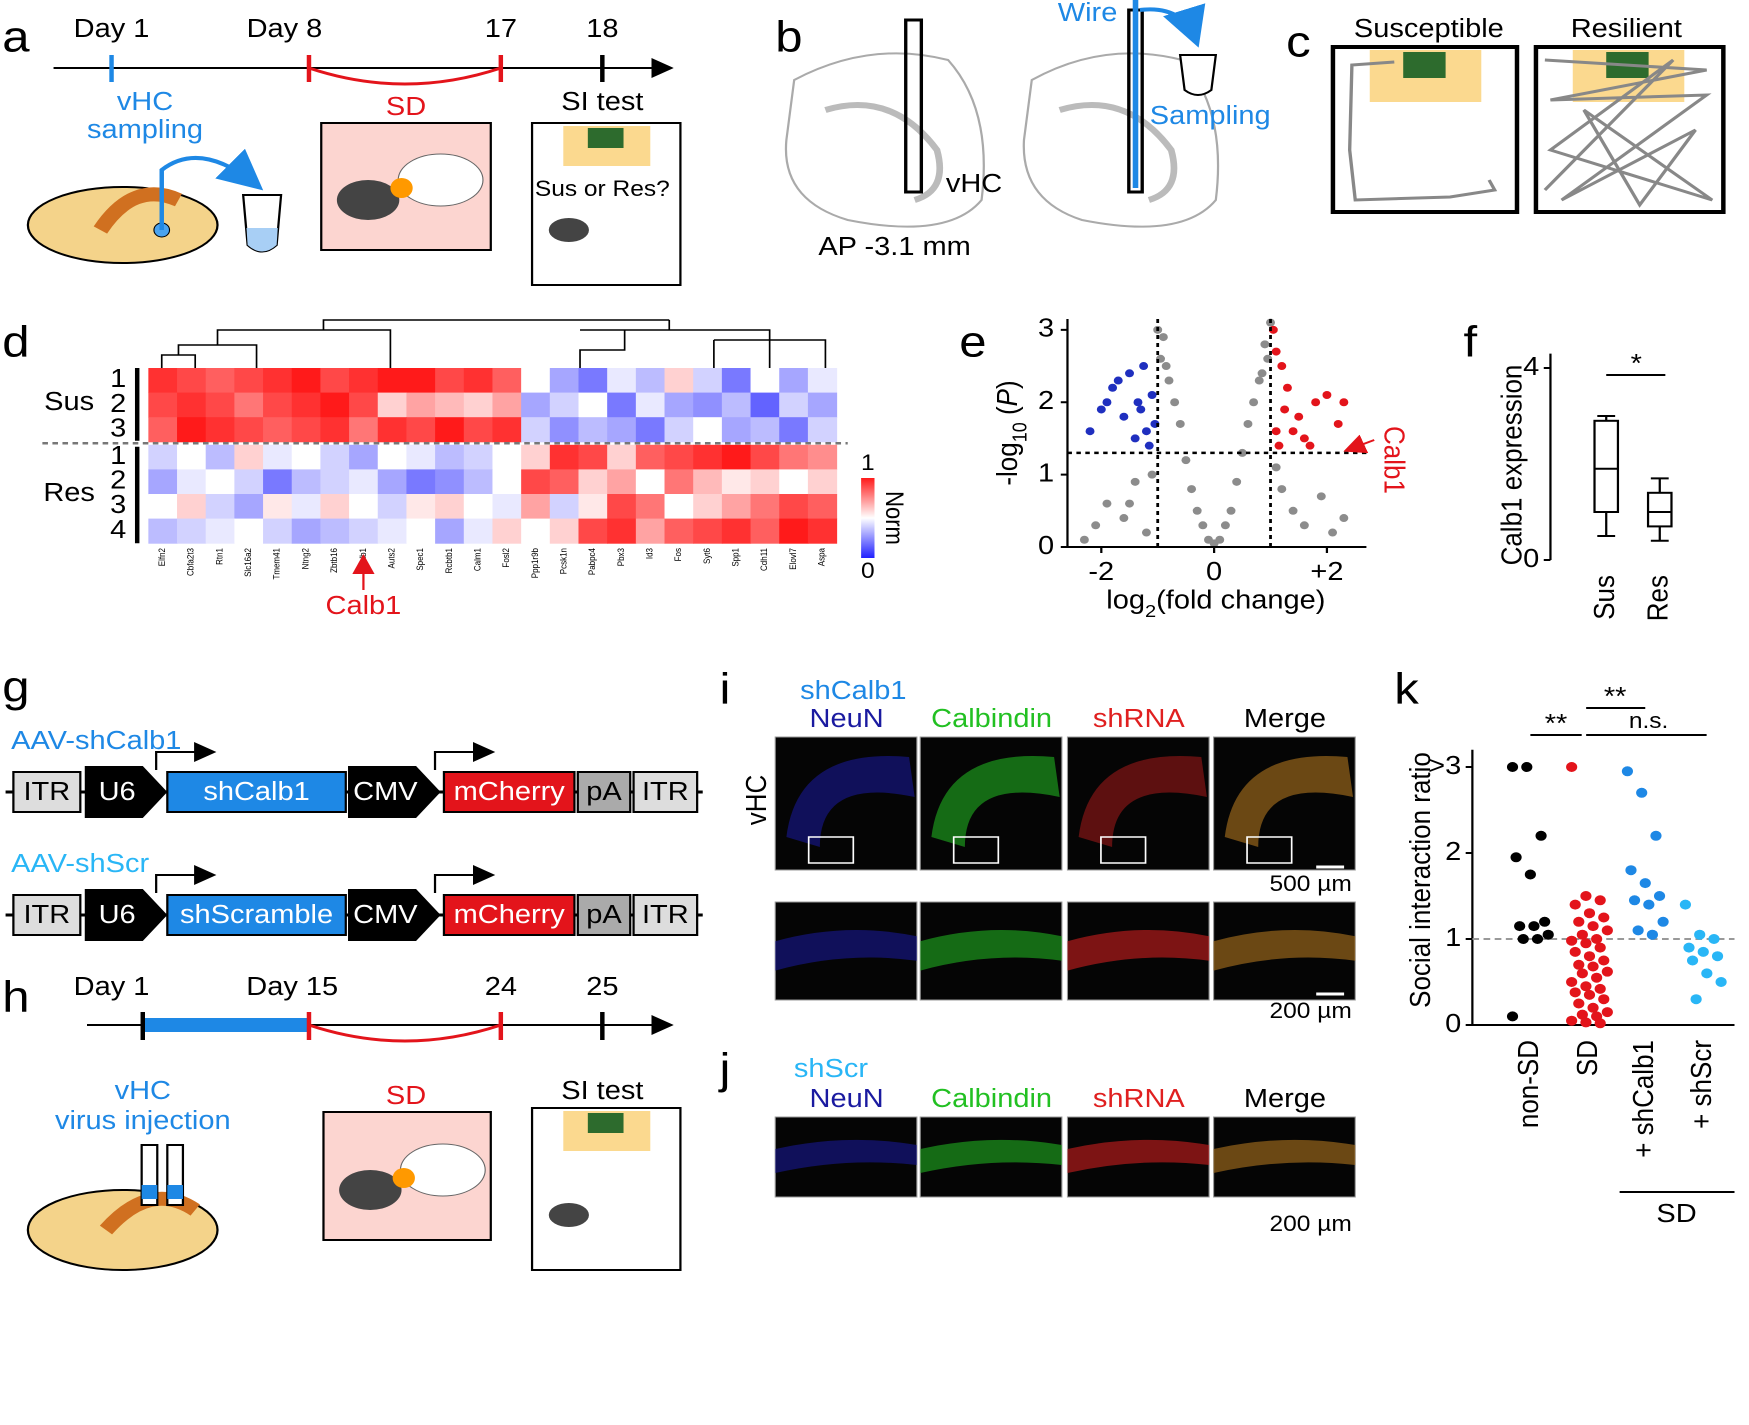  I want to click on panel-title: shCalb1, so click(853, 689).